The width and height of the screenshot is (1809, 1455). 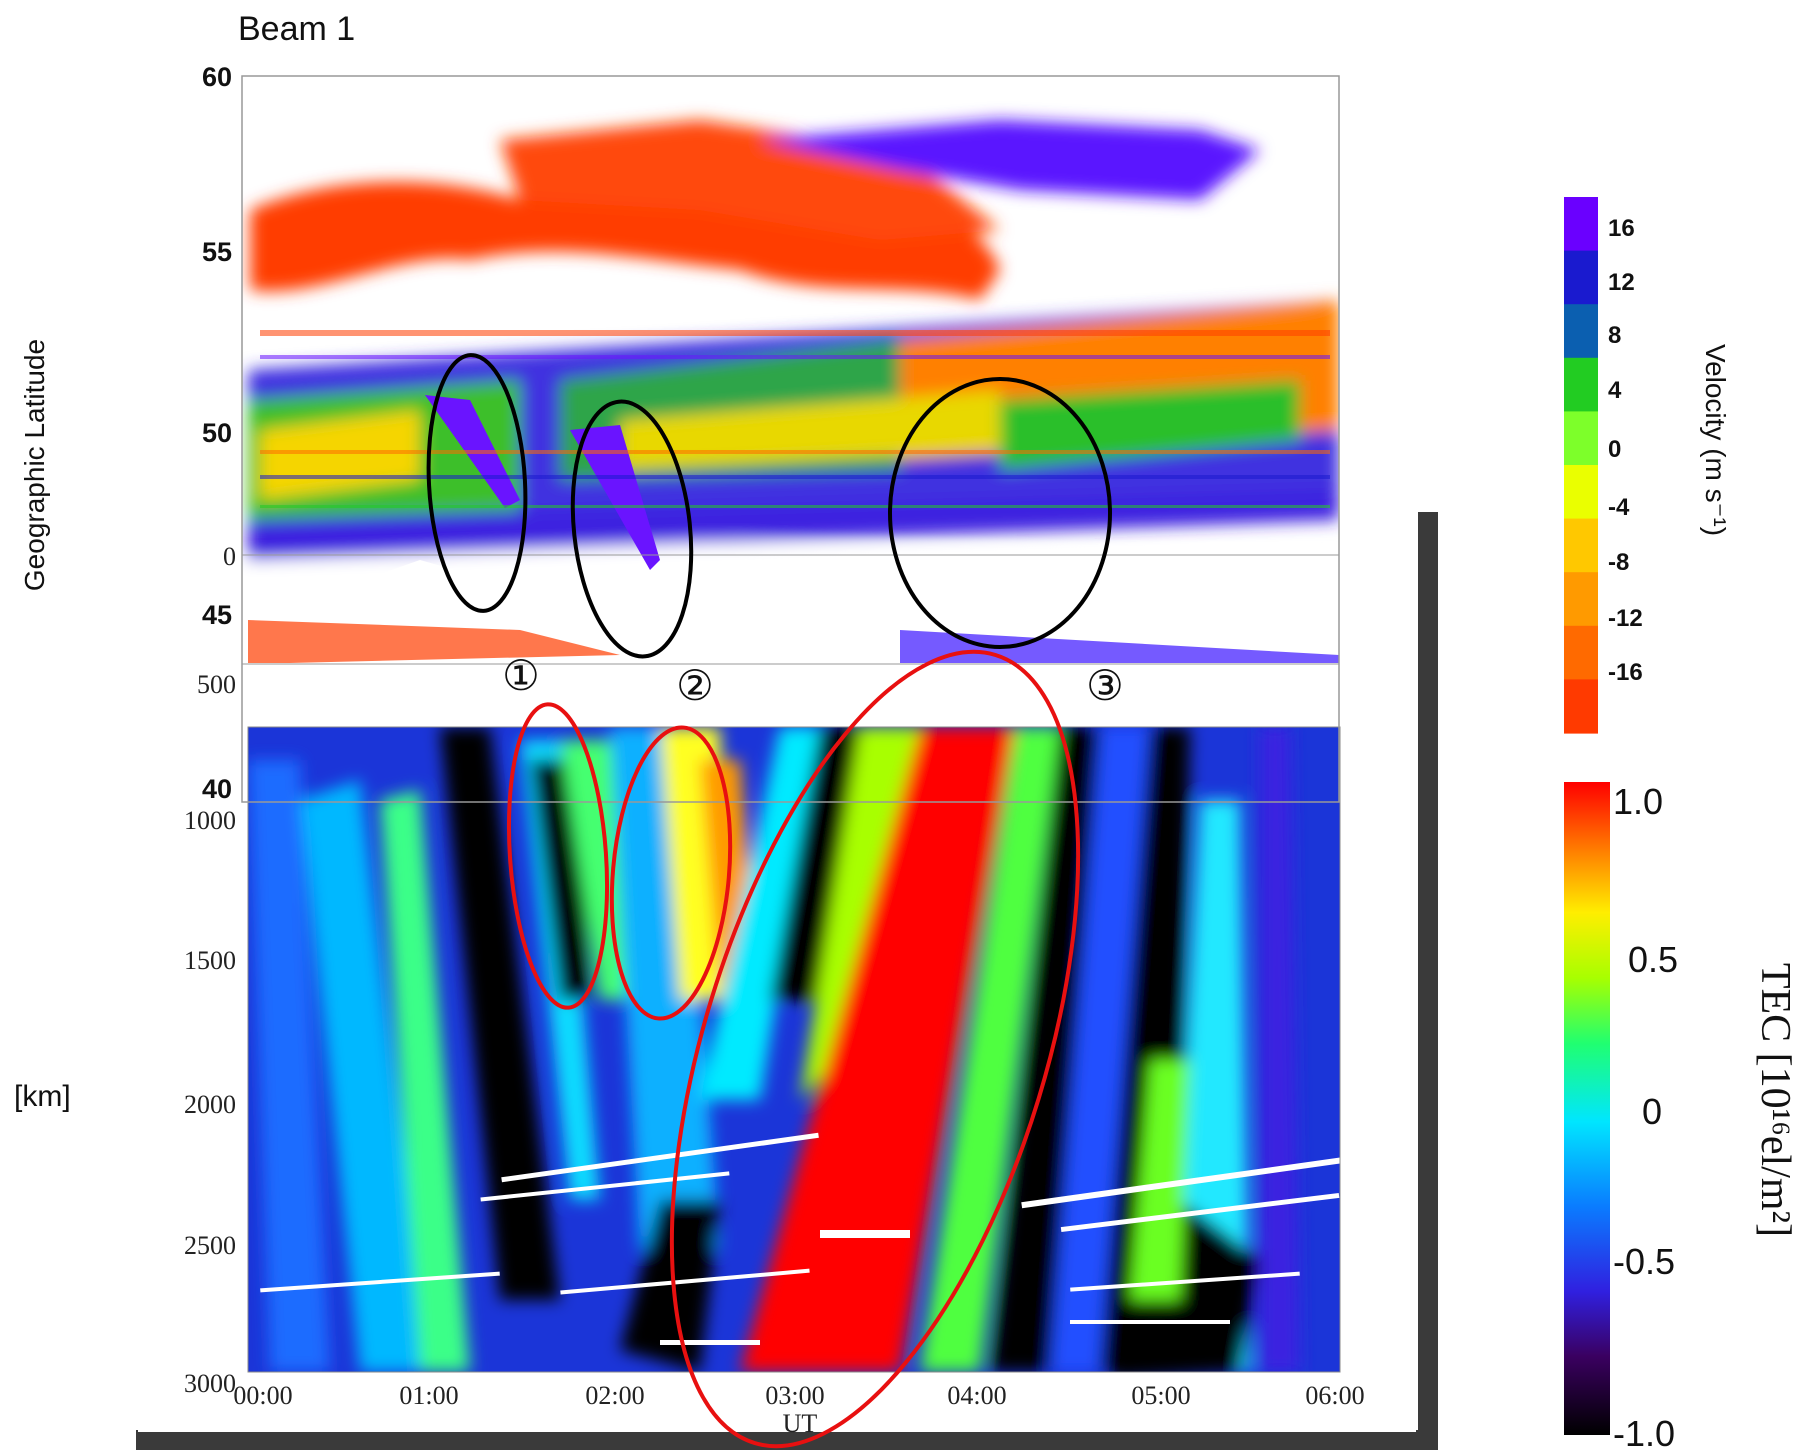 What do you see at coordinates (42, 1096) in the screenshot?
I see `km-axis-label: [km]` at bounding box center [42, 1096].